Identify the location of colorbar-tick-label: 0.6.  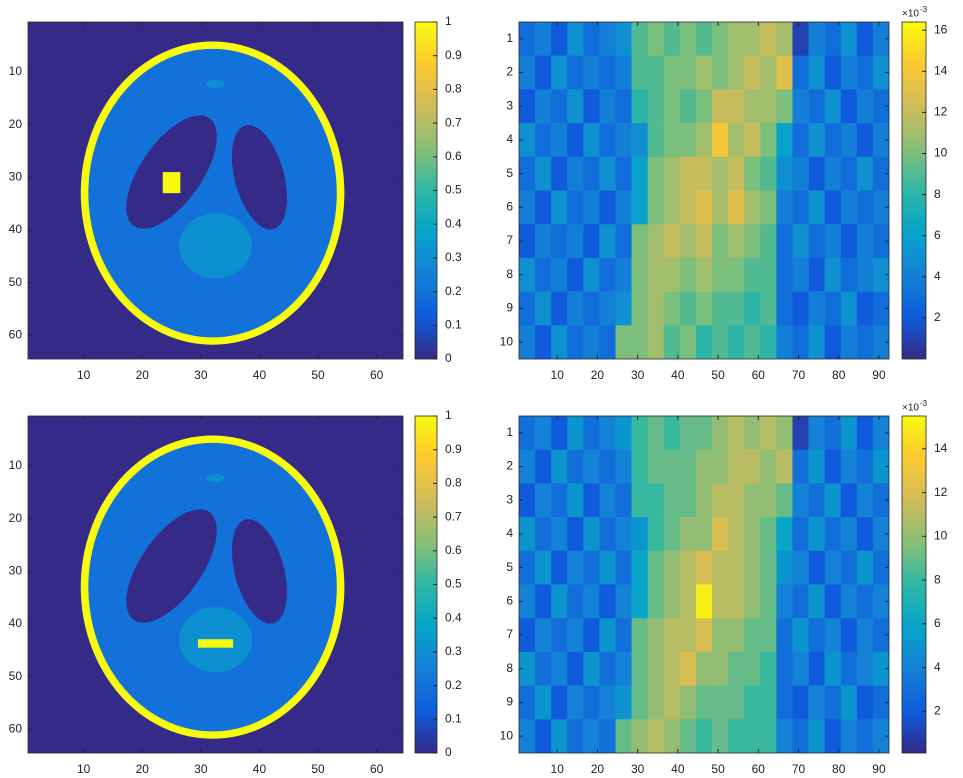
(453, 156).